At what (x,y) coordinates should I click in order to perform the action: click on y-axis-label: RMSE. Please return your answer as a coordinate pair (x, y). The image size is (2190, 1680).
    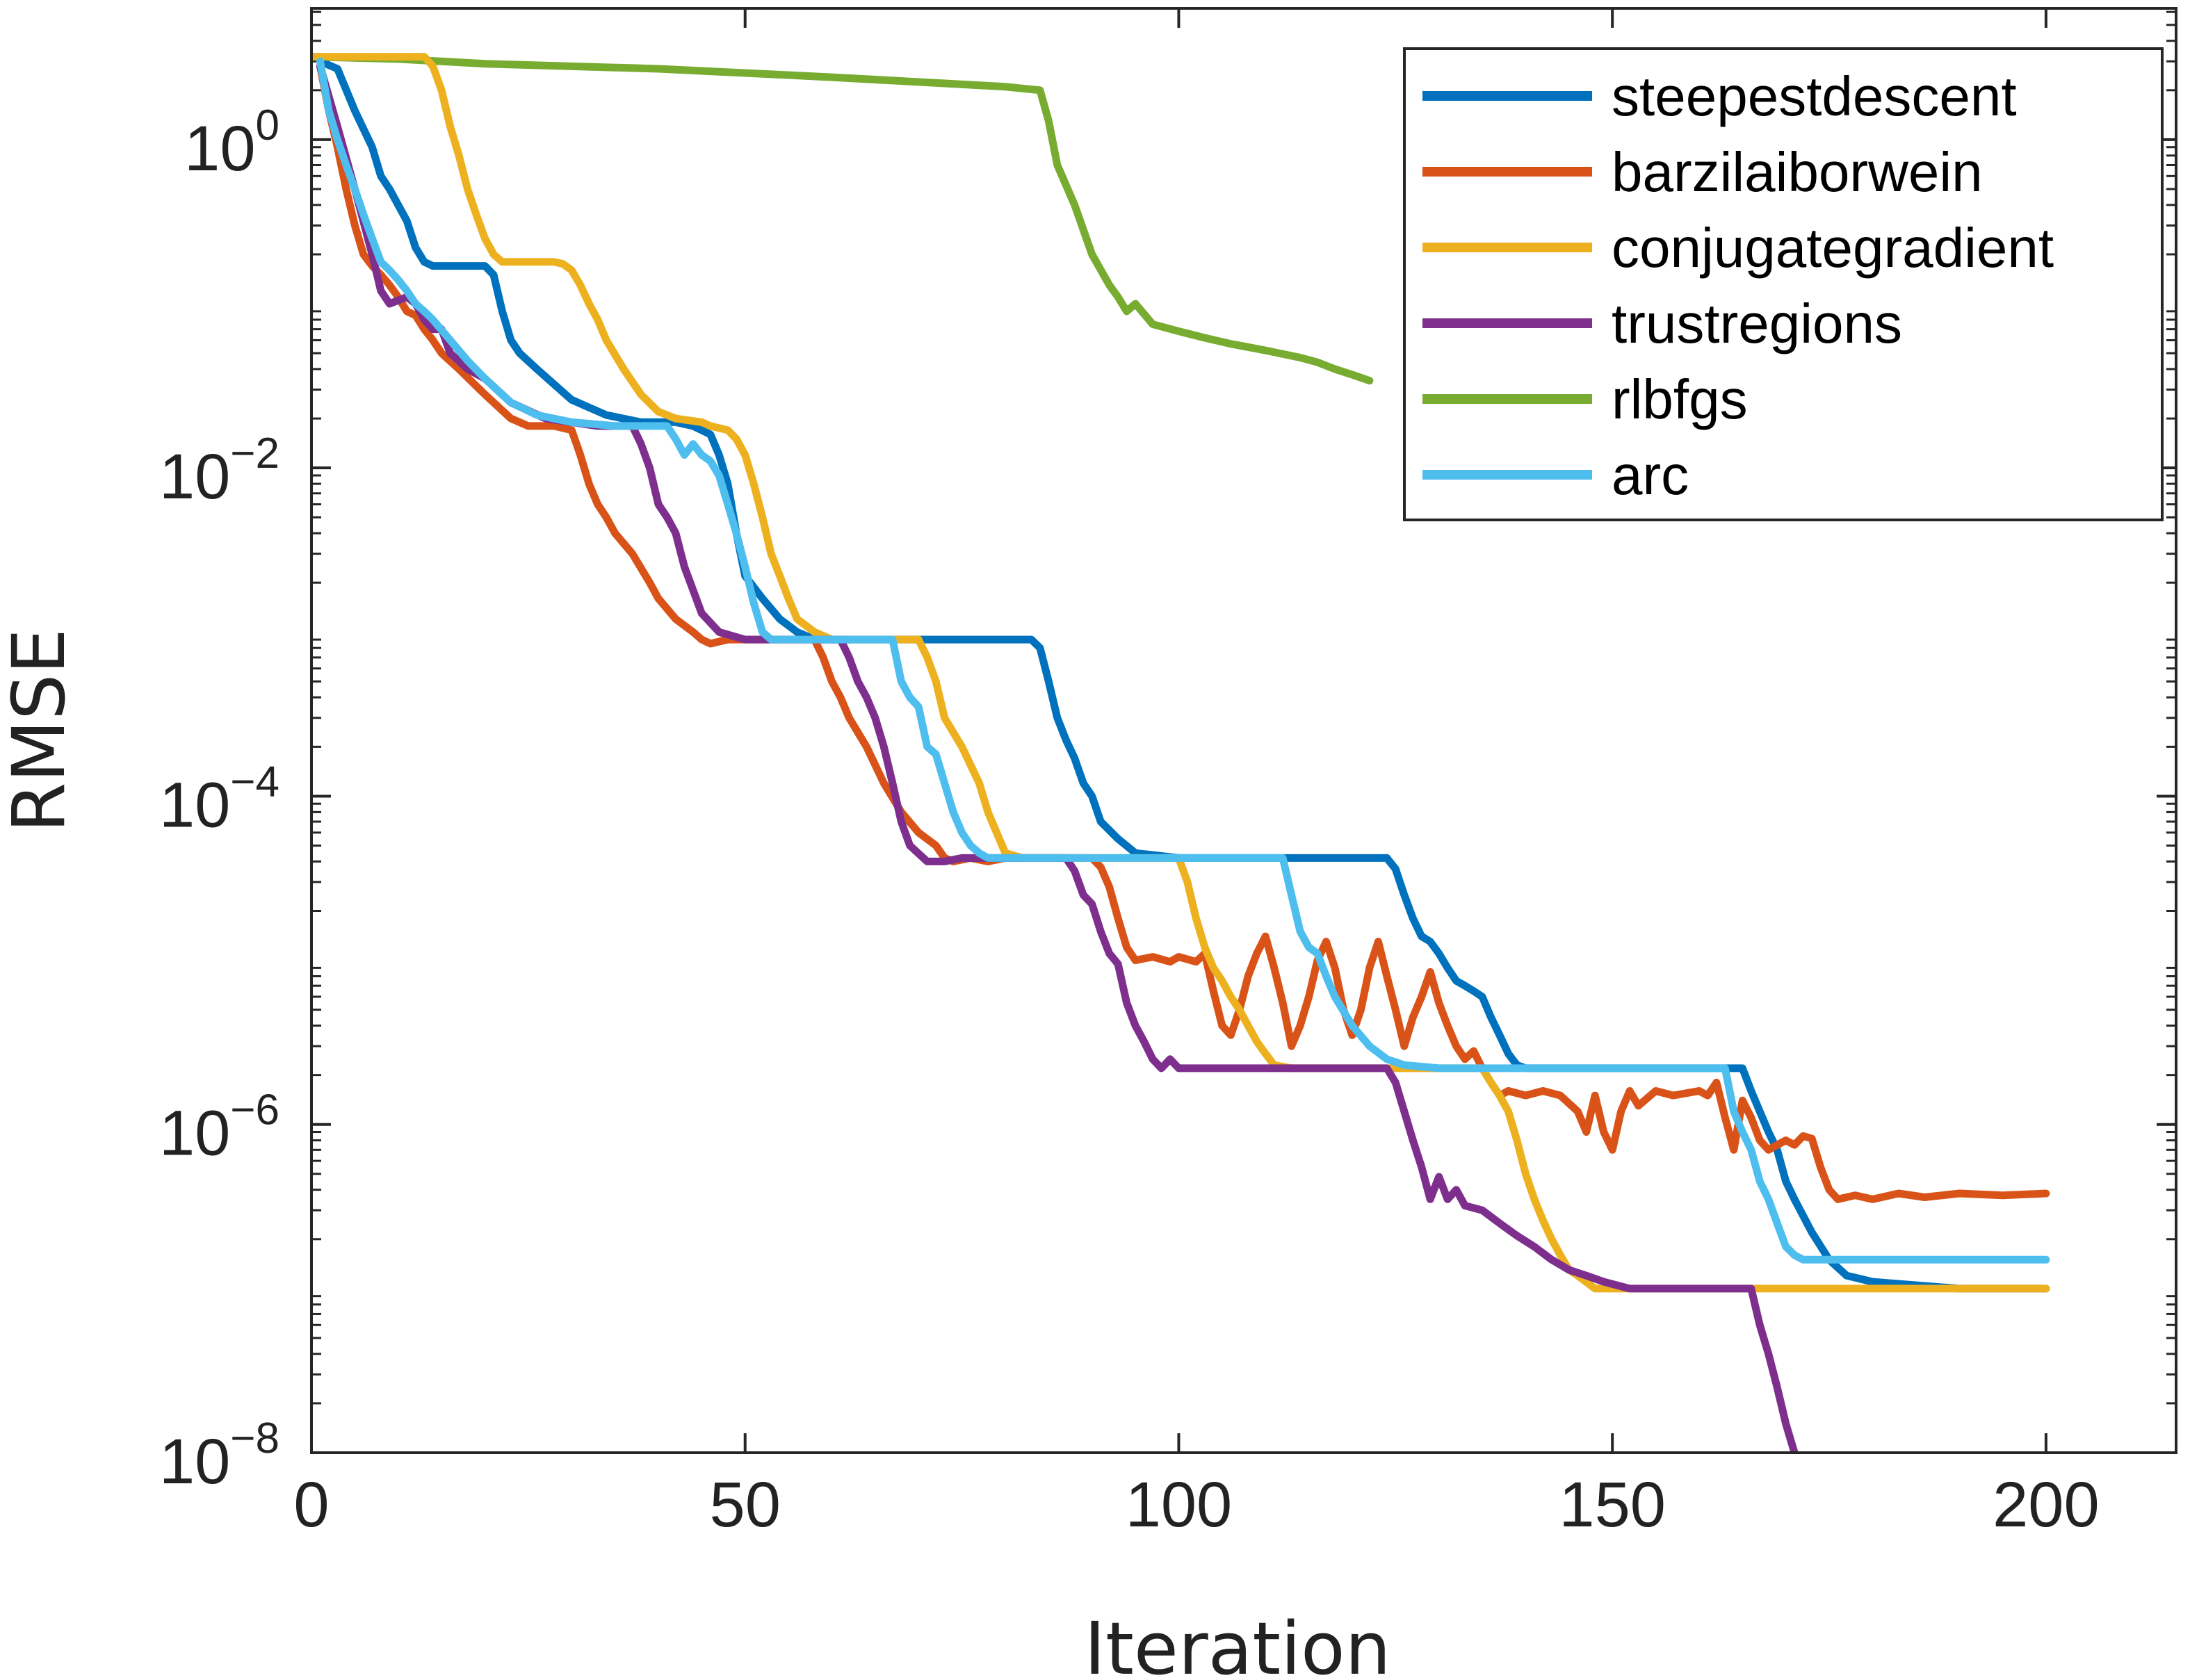
    Looking at the image, I should click on (40, 731).